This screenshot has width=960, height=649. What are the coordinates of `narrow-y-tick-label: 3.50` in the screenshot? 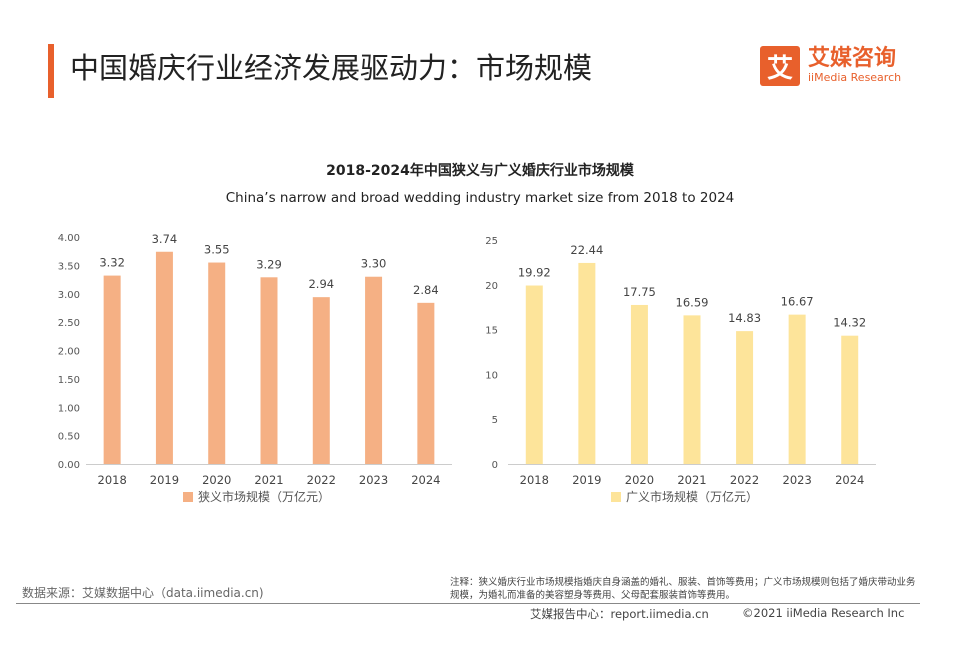 It's located at (69, 266).